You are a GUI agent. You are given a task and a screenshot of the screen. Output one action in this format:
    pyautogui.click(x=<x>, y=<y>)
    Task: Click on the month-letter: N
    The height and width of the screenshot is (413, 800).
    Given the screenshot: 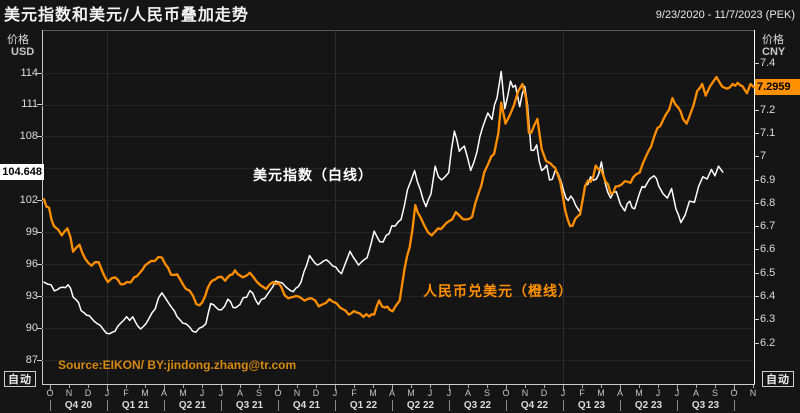 What is the action you would take?
    pyautogui.click(x=753, y=393)
    